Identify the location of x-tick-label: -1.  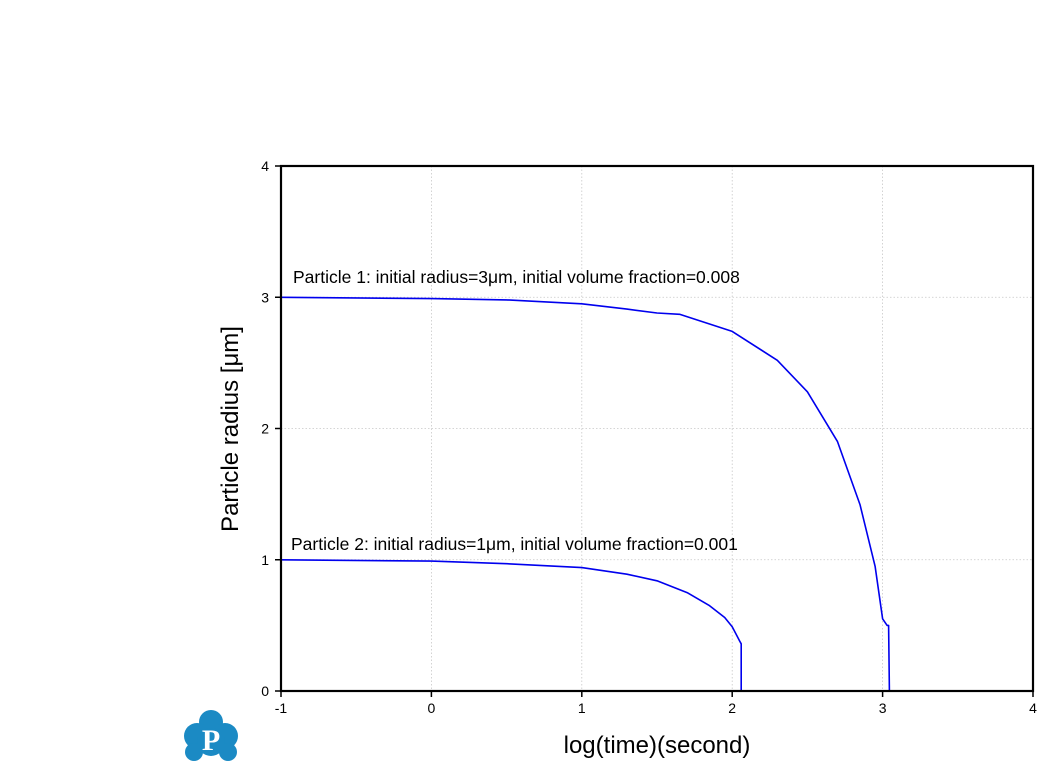
(281, 708).